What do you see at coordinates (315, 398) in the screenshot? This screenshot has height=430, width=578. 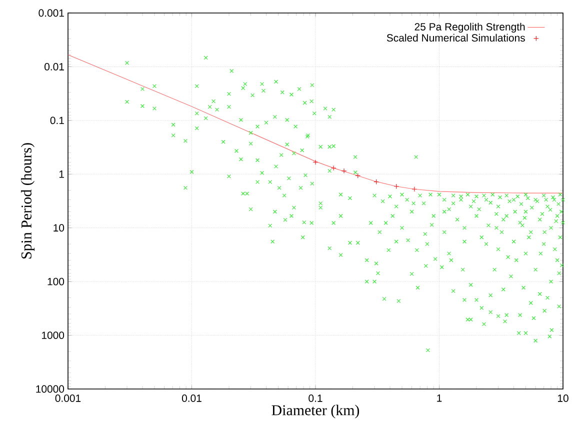 I see `x-tick-label: 0.1` at bounding box center [315, 398].